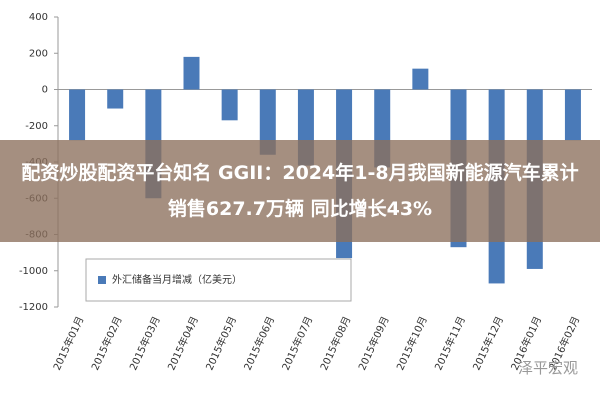 Image resolution: width=600 pixels, height=400 pixels. Describe the element at coordinates (221, 343) in the screenshot. I see `x-tick-label: 2015年05月` at that location.